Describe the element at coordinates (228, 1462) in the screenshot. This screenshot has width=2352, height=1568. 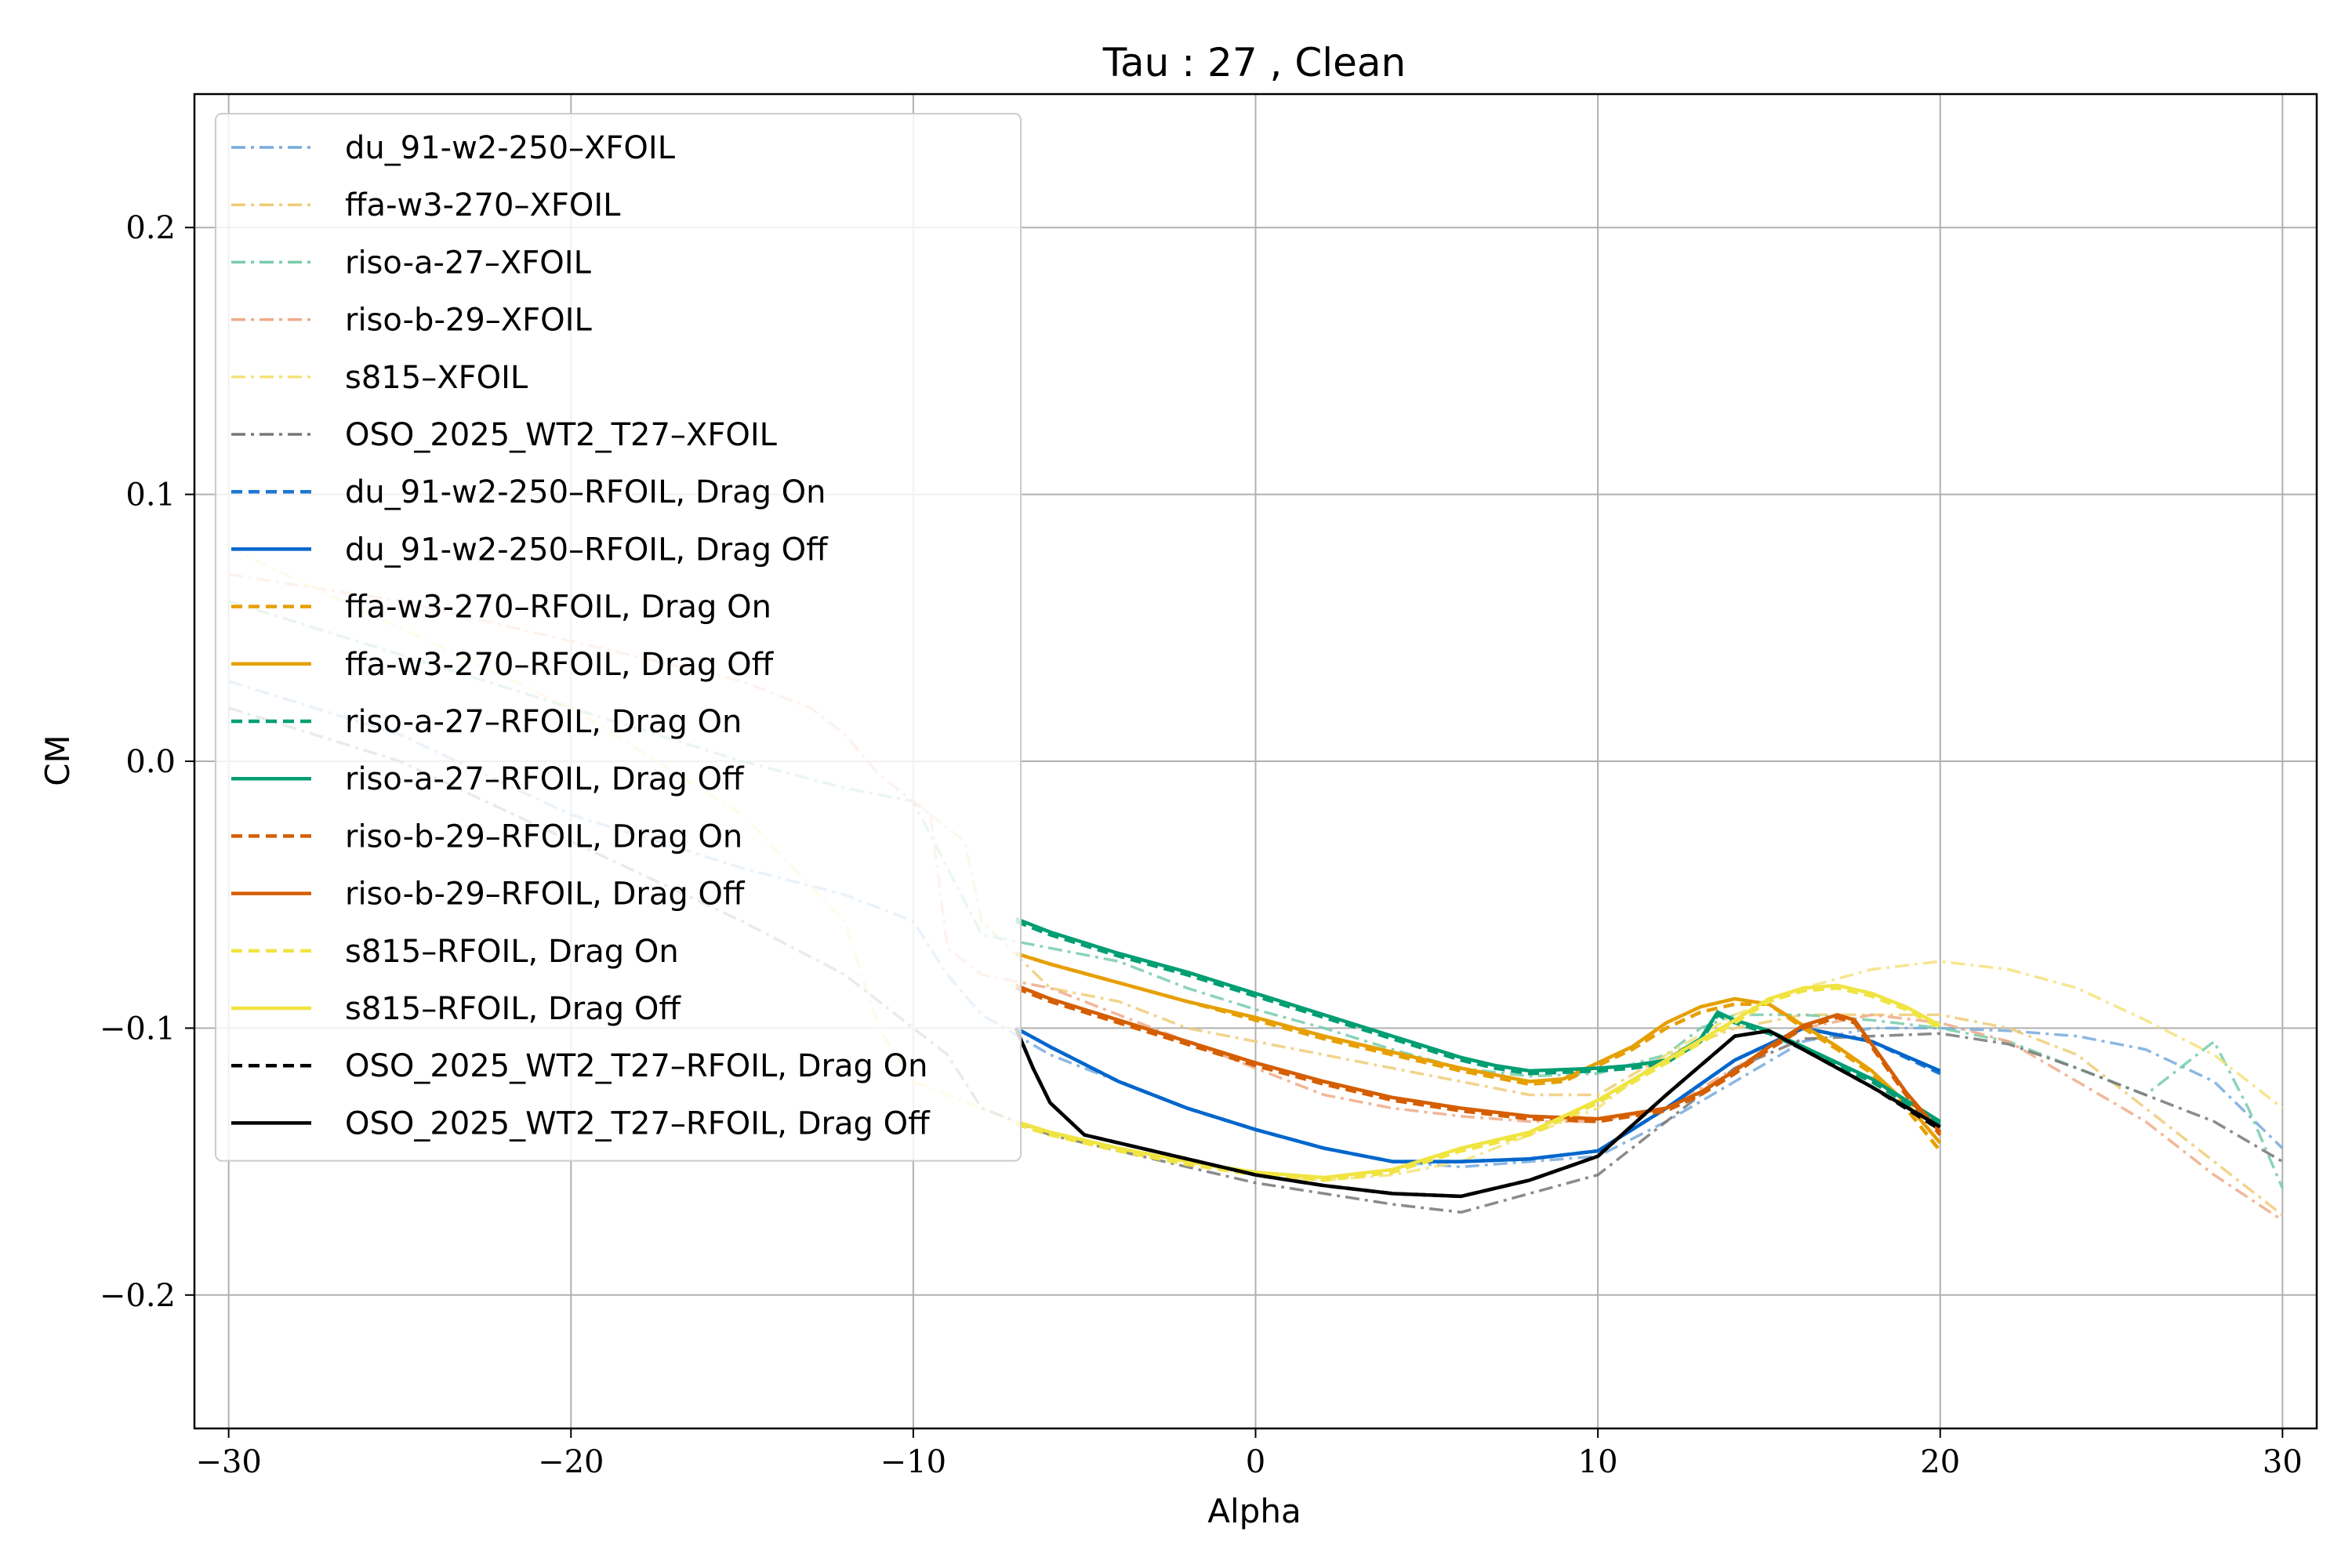
I see `x-tick-label: −30` at that location.